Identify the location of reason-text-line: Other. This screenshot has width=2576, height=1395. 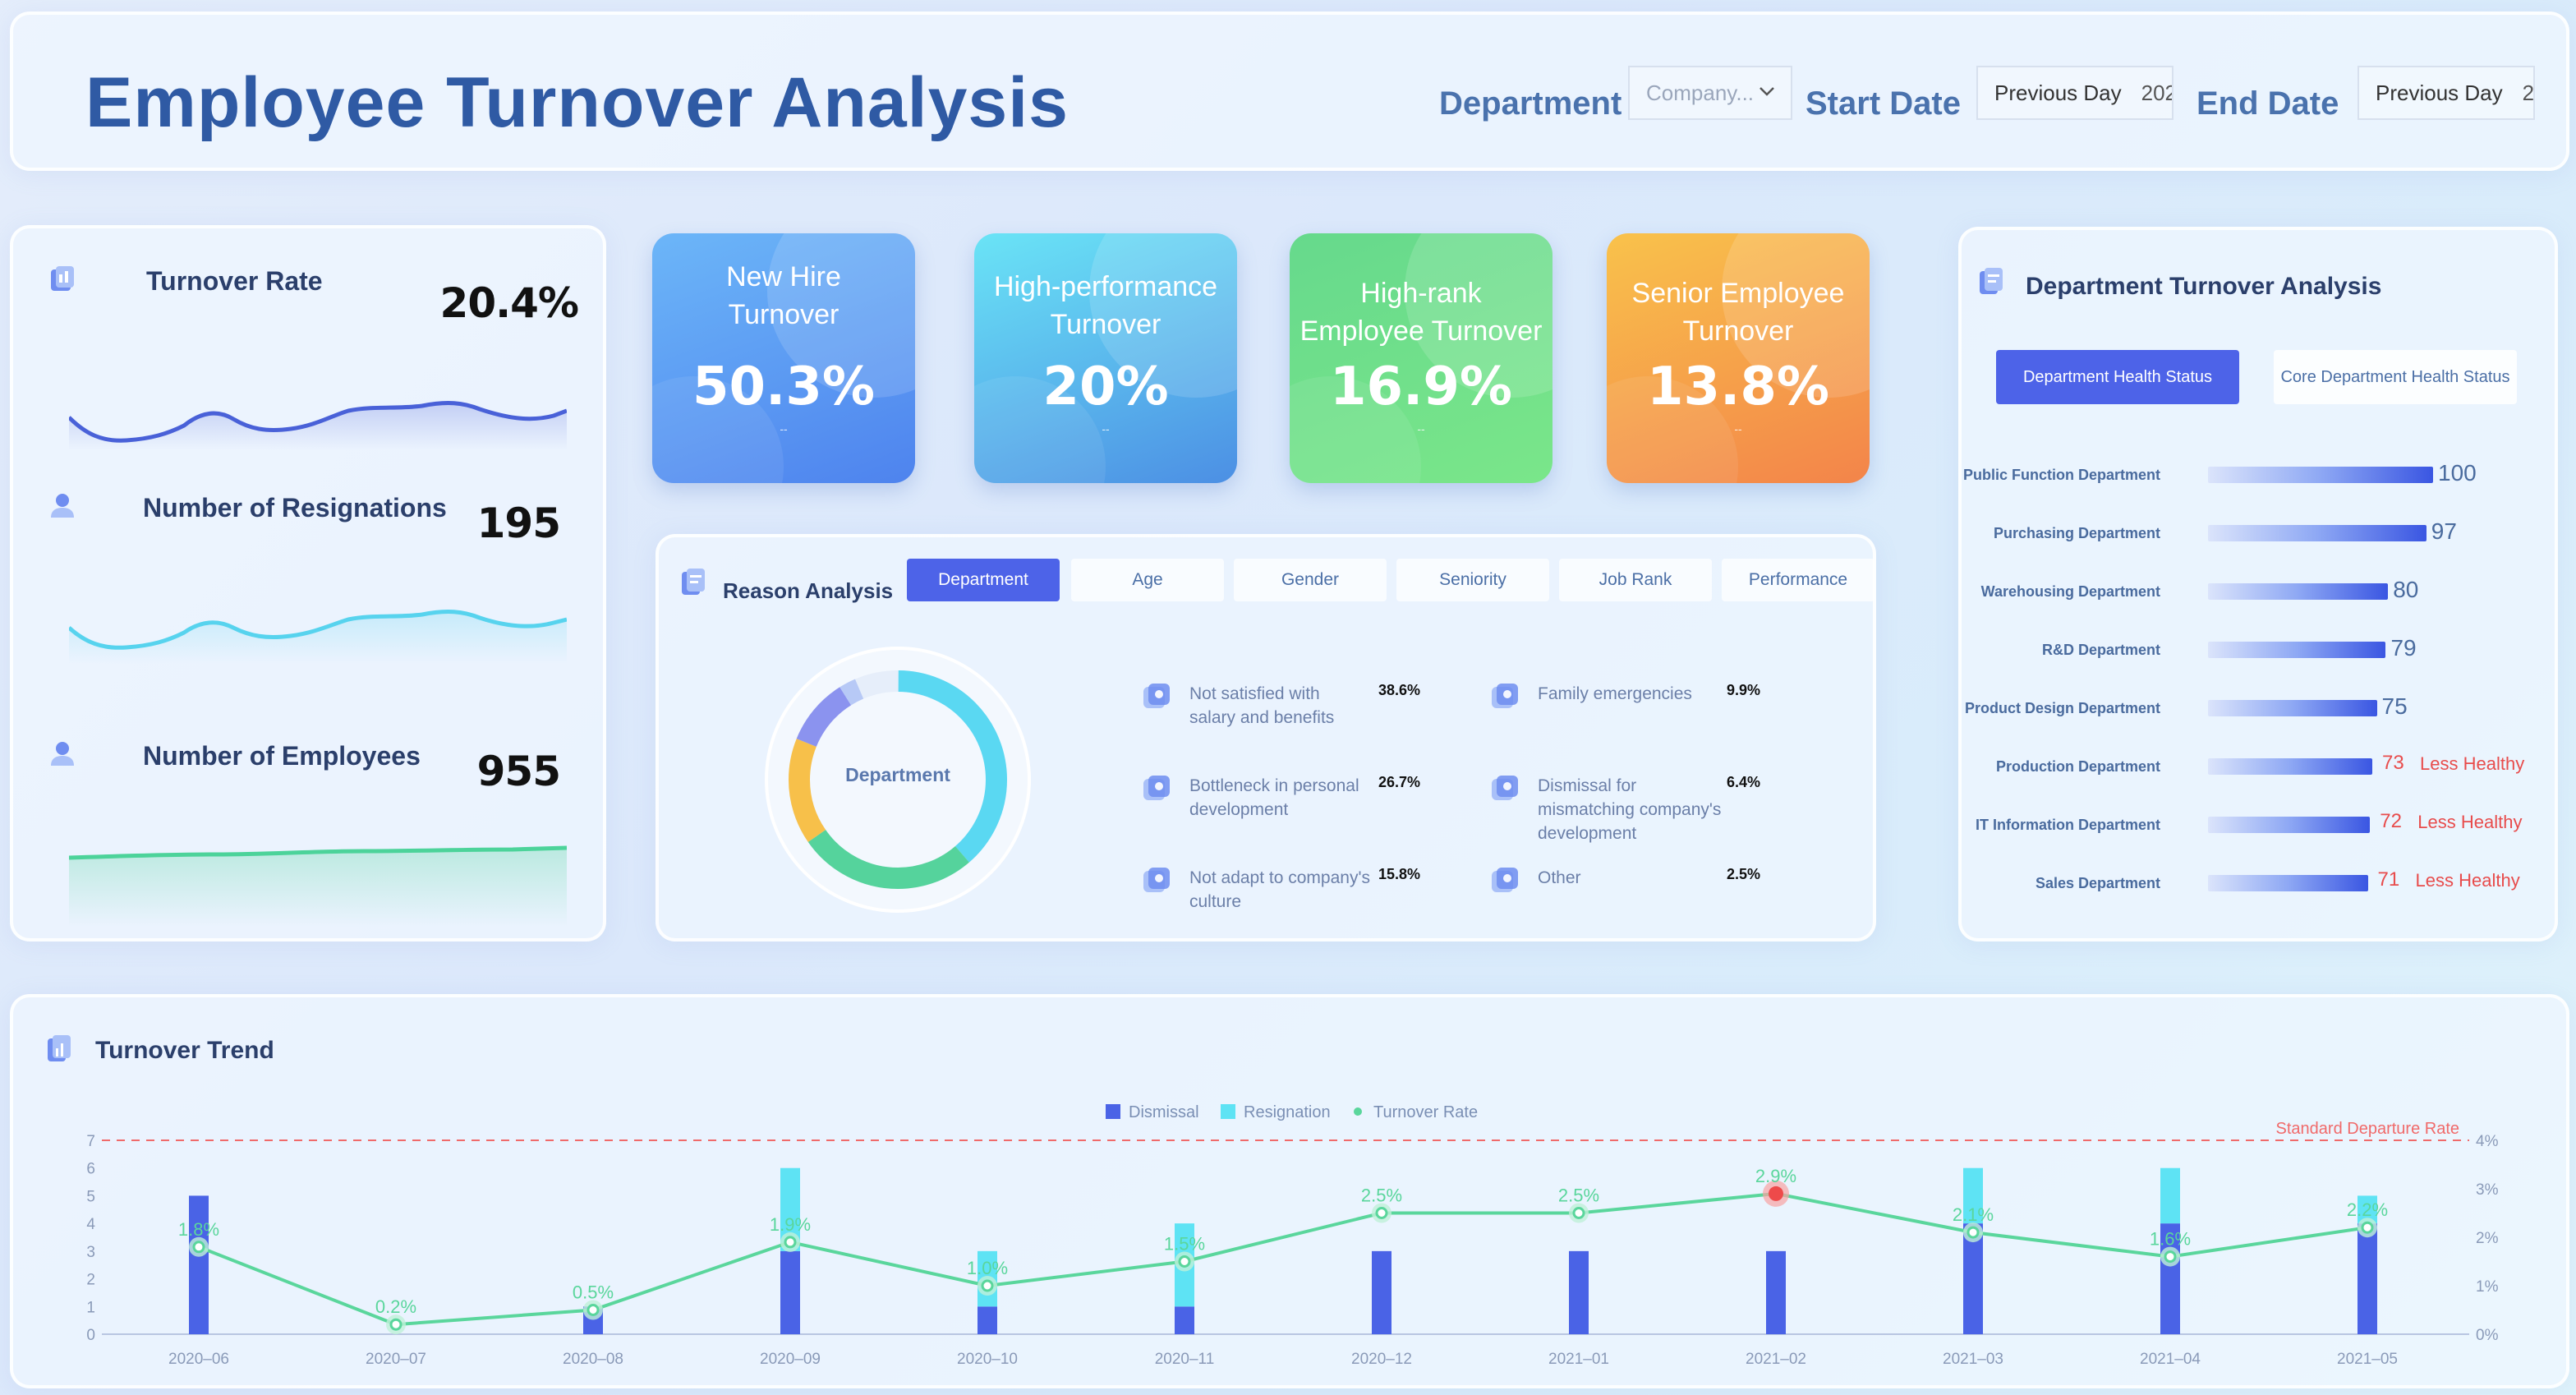
(1559, 878).